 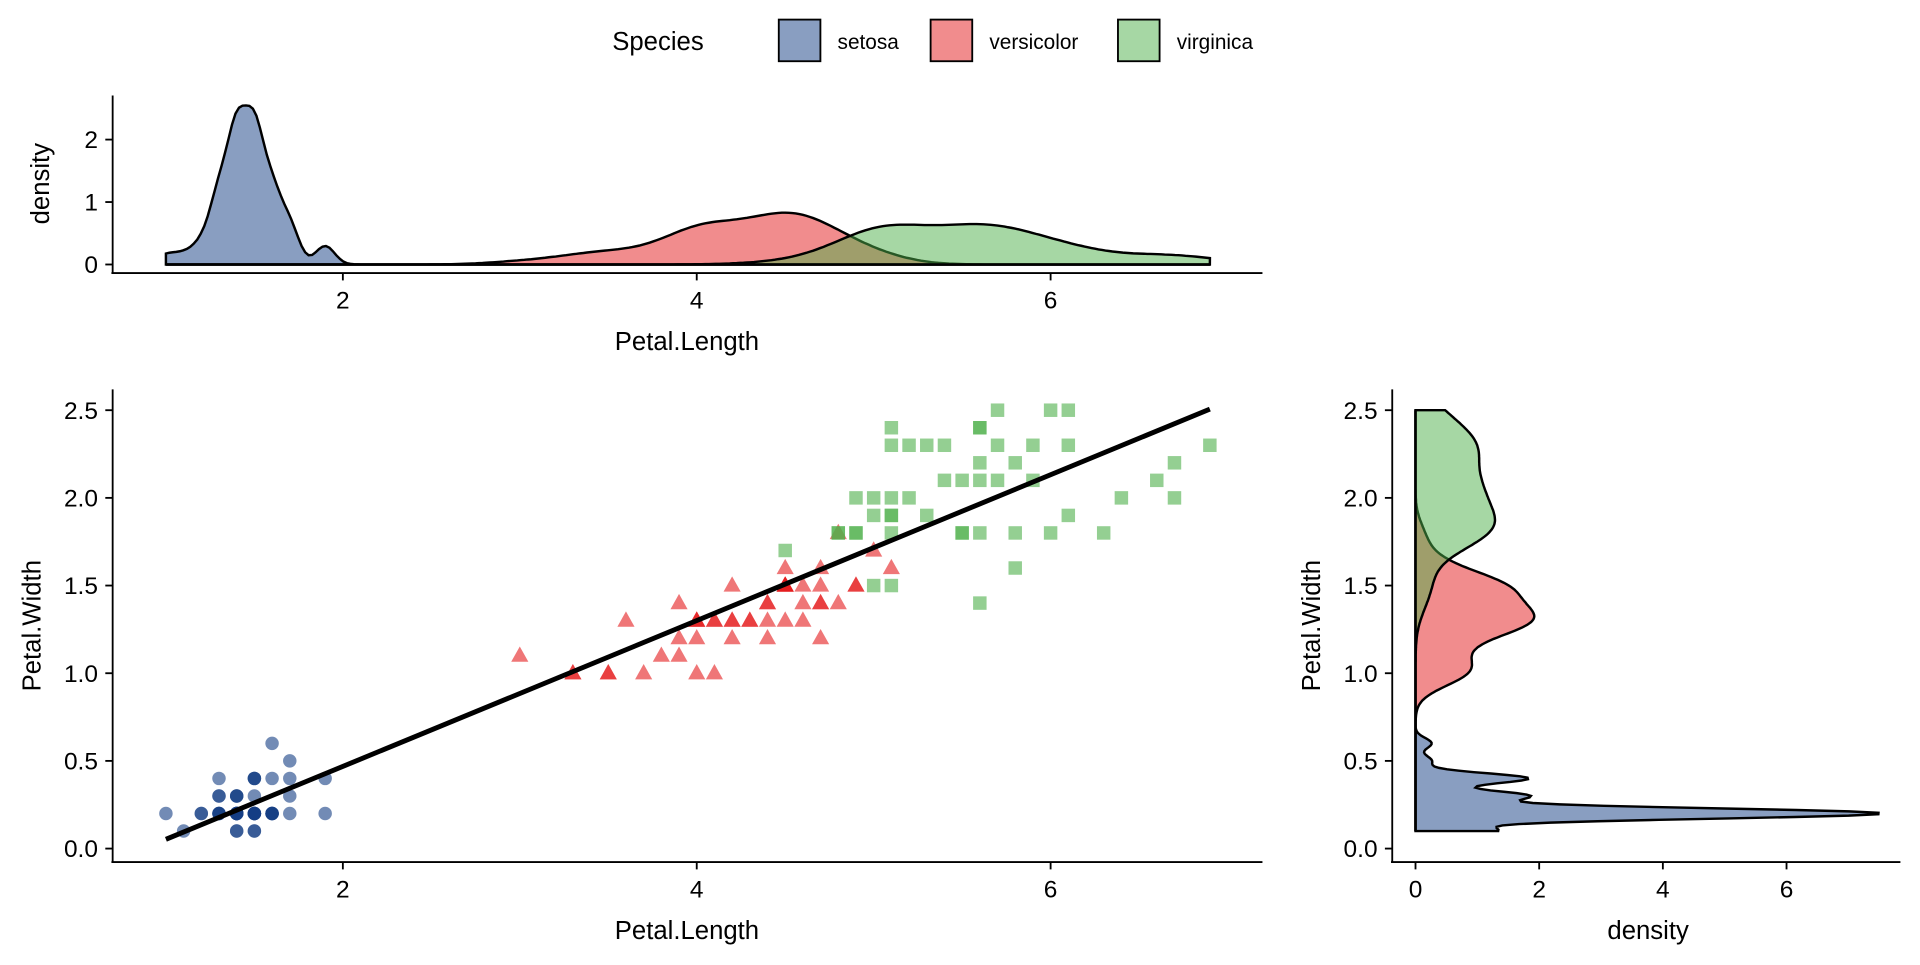 What do you see at coordinates (1361, 498) in the screenshot?
I see `right-y-tick: 2.0` at bounding box center [1361, 498].